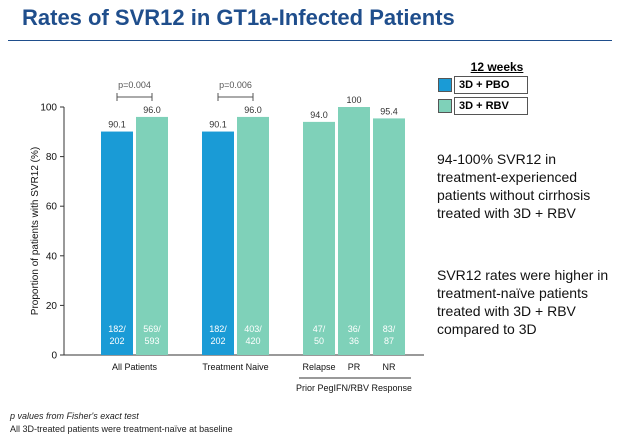 This screenshot has height=446, width=620. Describe the element at coordinates (319, 341) in the screenshot. I see `bar-n-bottom-label: 50` at that location.